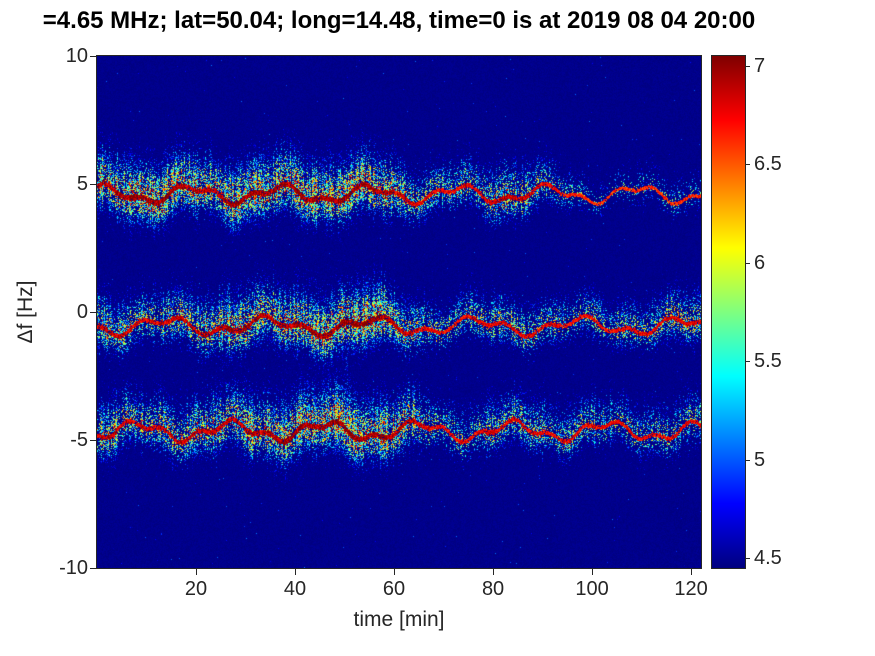 Image resolution: width=875 pixels, height=656 pixels. What do you see at coordinates (79, 440) in the screenshot?
I see `y-tick-label: -5` at bounding box center [79, 440].